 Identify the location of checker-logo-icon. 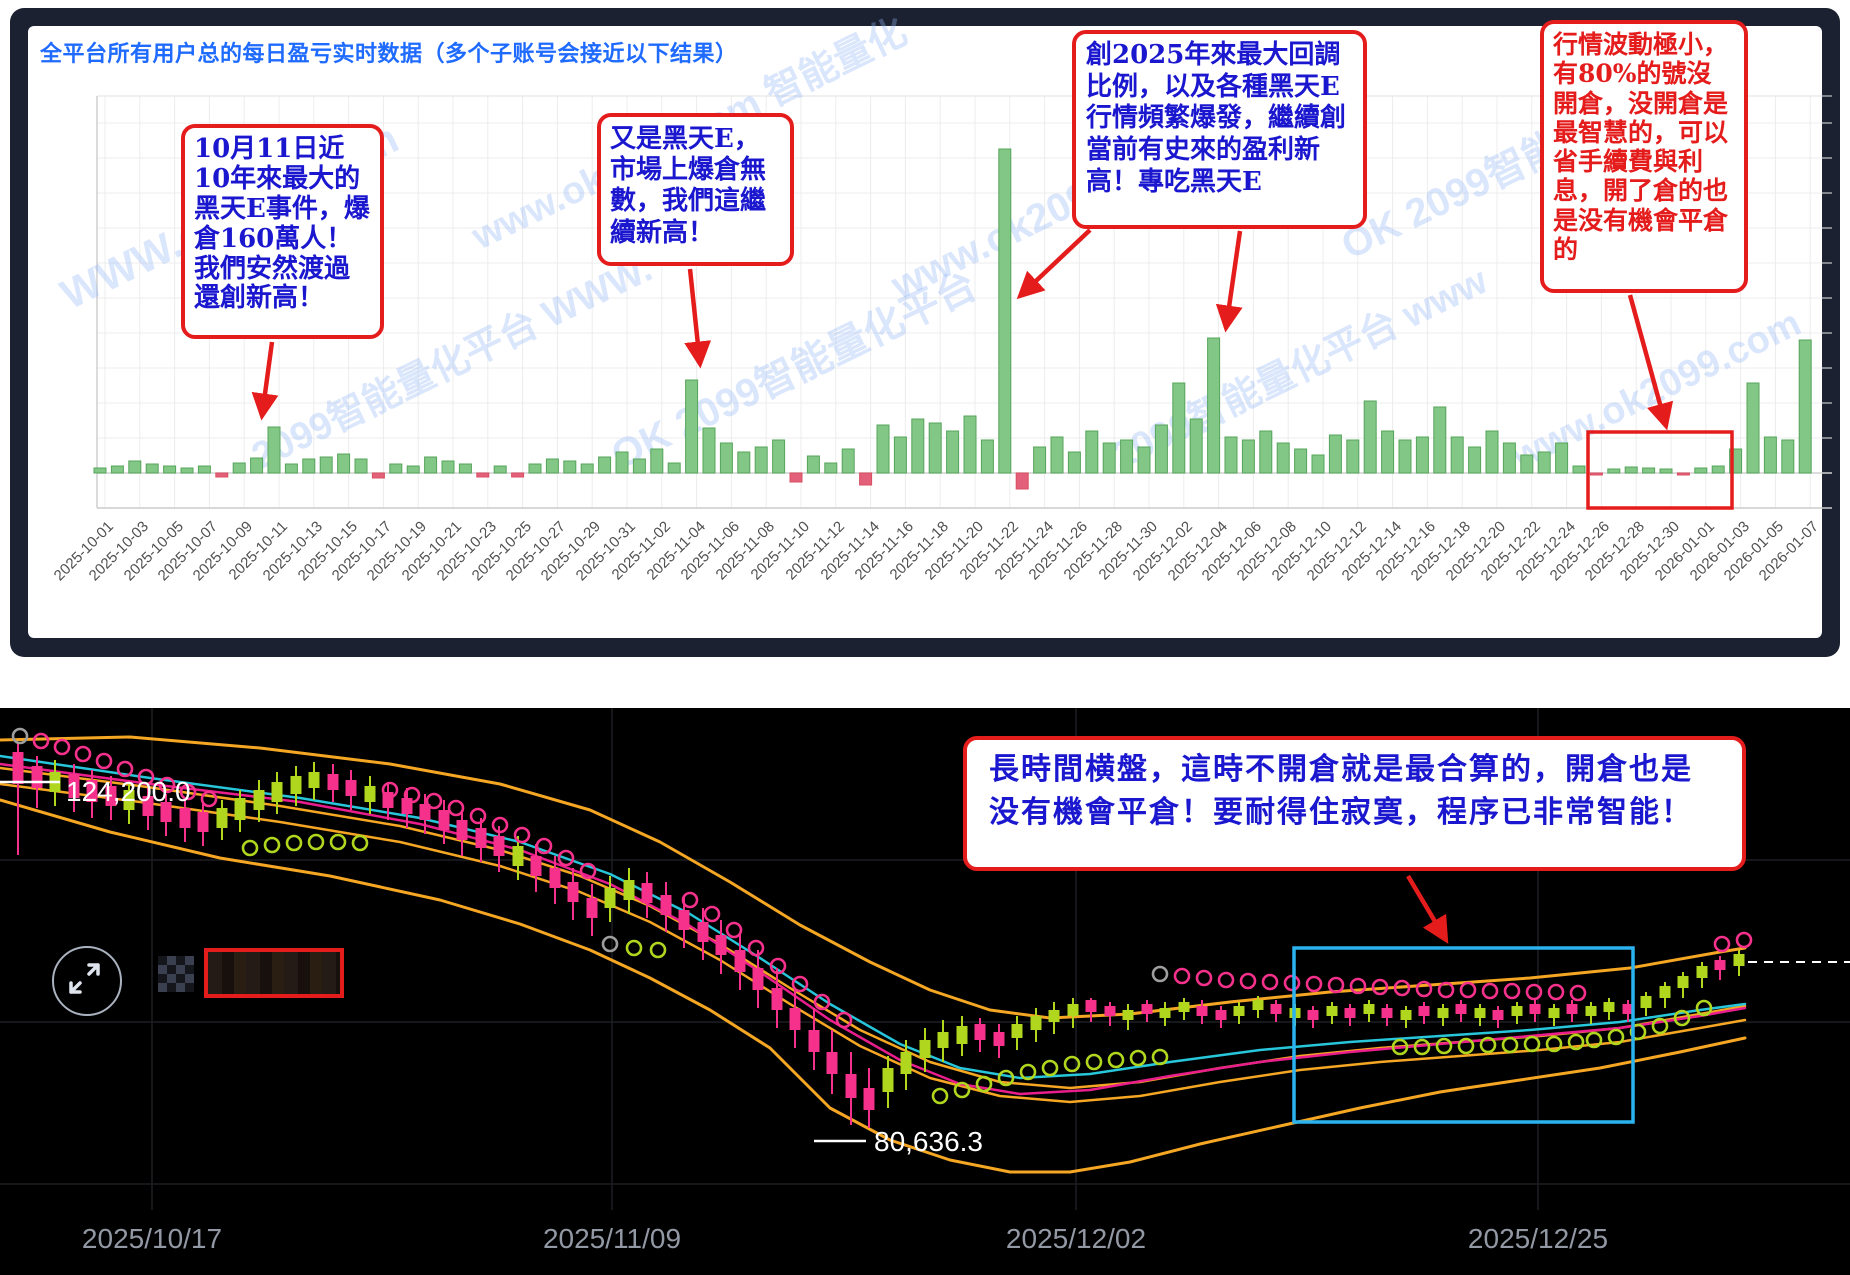
(176, 974).